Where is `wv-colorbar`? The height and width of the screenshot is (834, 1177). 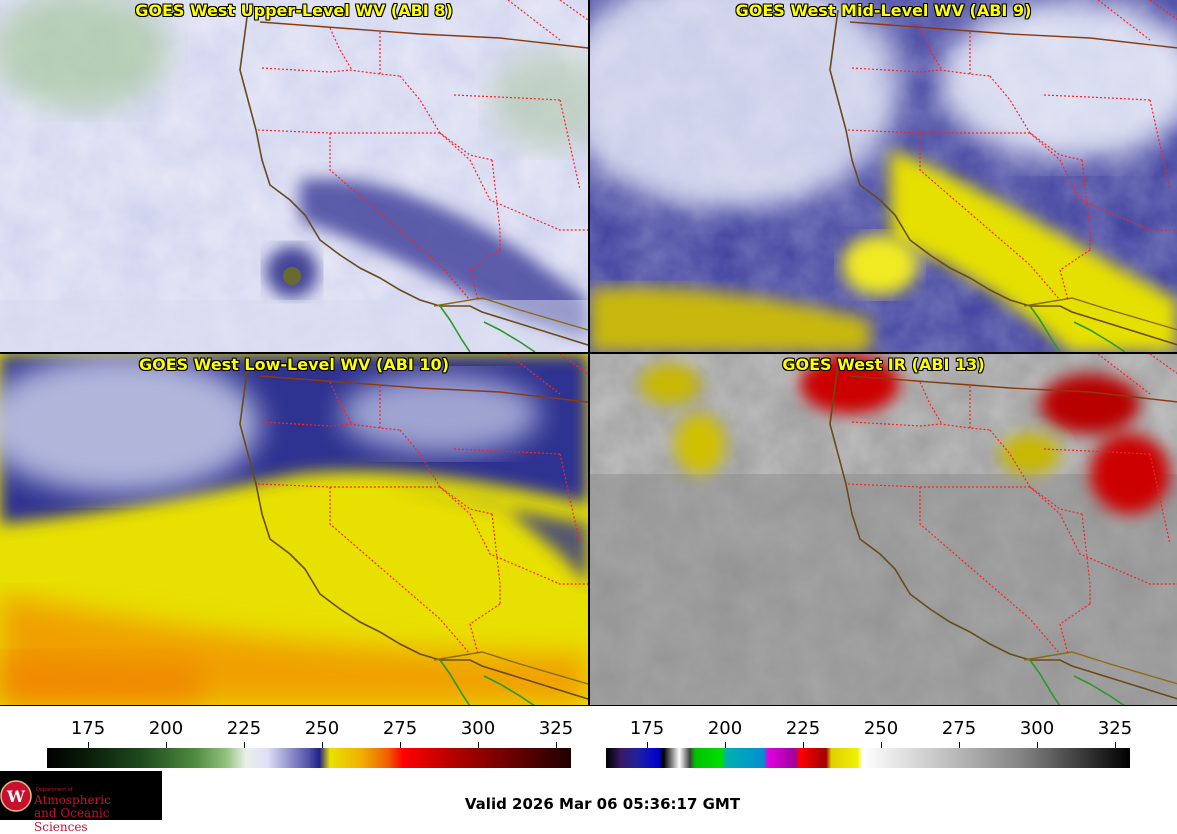
wv-colorbar is located at coordinates (309, 758).